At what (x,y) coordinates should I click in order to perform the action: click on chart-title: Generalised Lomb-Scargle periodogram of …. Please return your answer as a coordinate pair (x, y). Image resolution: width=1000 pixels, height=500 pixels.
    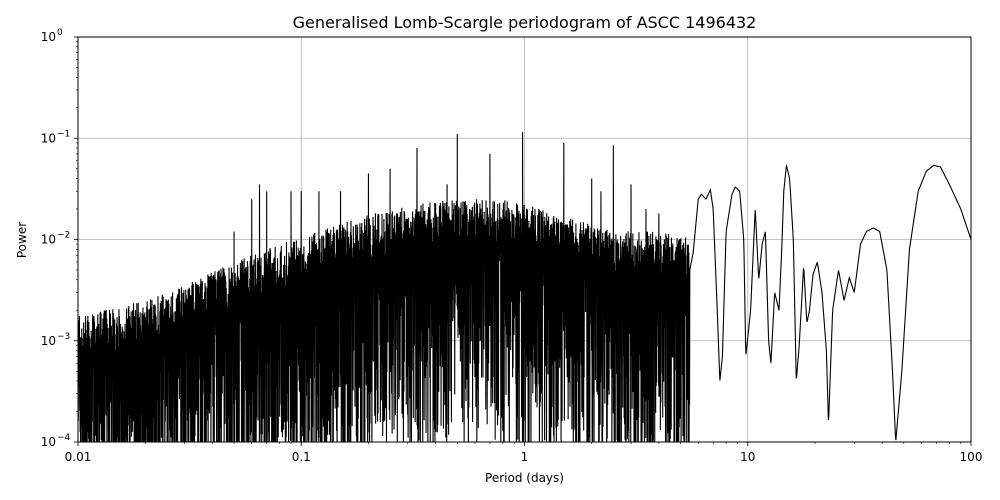
    Looking at the image, I should click on (525, 22).